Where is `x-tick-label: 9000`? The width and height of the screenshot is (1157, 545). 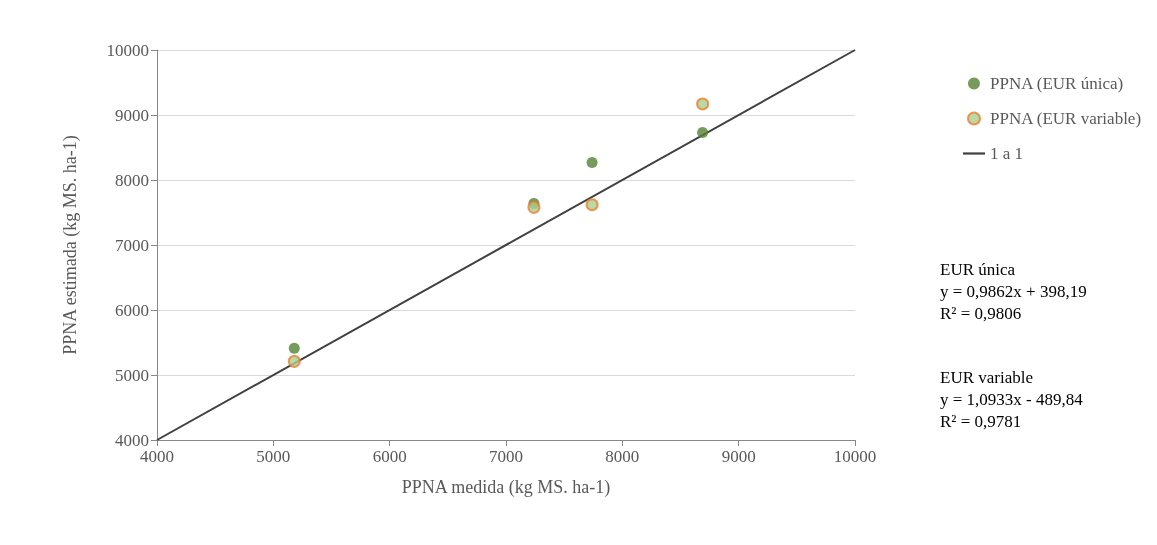 x-tick-label: 9000 is located at coordinates (738, 456).